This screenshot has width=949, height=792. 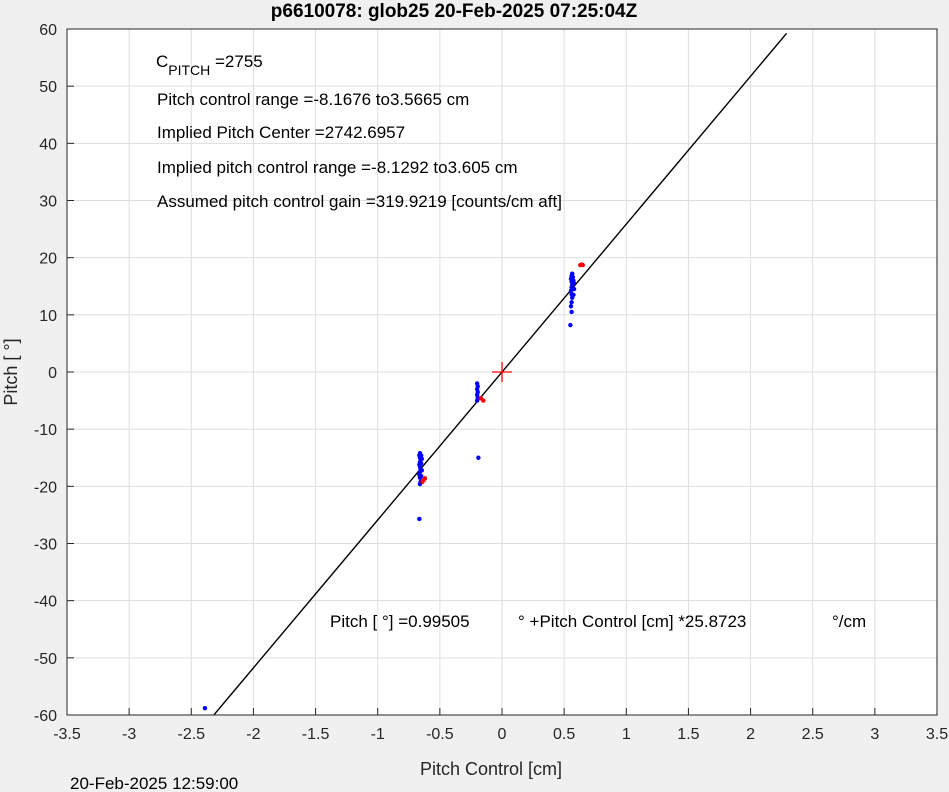 What do you see at coordinates (937, 734) in the screenshot?
I see `x-tick-label: 3.5` at bounding box center [937, 734].